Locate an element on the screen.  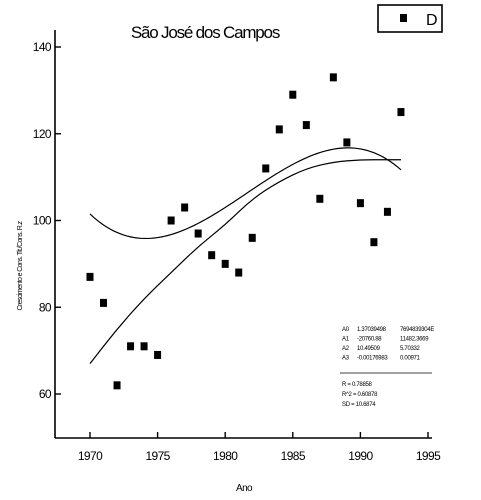
stat-param-error: 0.00971 is located at coordinates (410, 359).